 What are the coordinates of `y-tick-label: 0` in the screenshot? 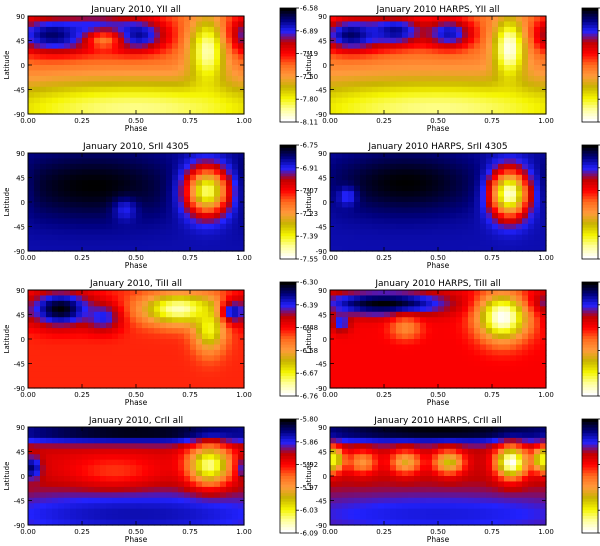 It's located at (325, 66).